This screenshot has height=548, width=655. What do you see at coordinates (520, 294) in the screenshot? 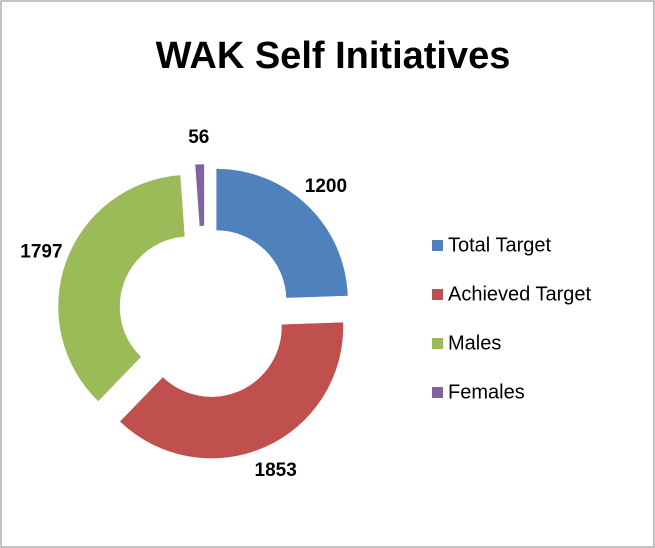
I see `legend-label: Achieved Target` at bounding box center [520, 294].